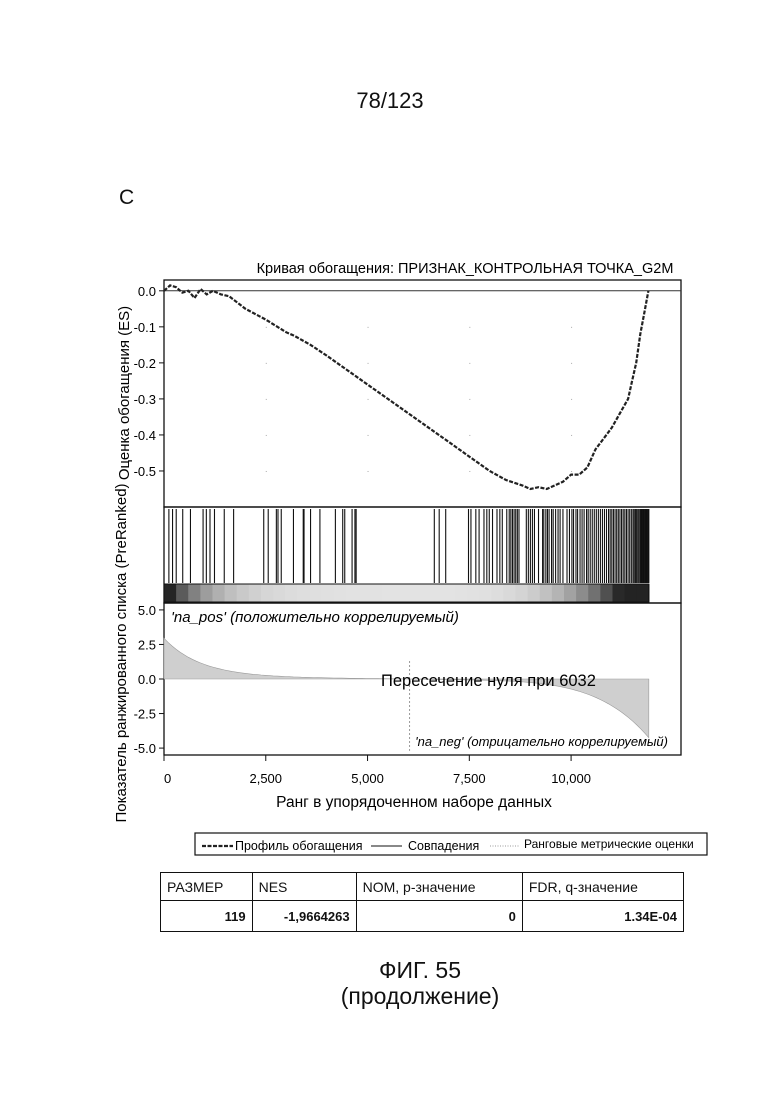  I want to click on value-fdr-q: 1.34E-04, so click(602, 916).